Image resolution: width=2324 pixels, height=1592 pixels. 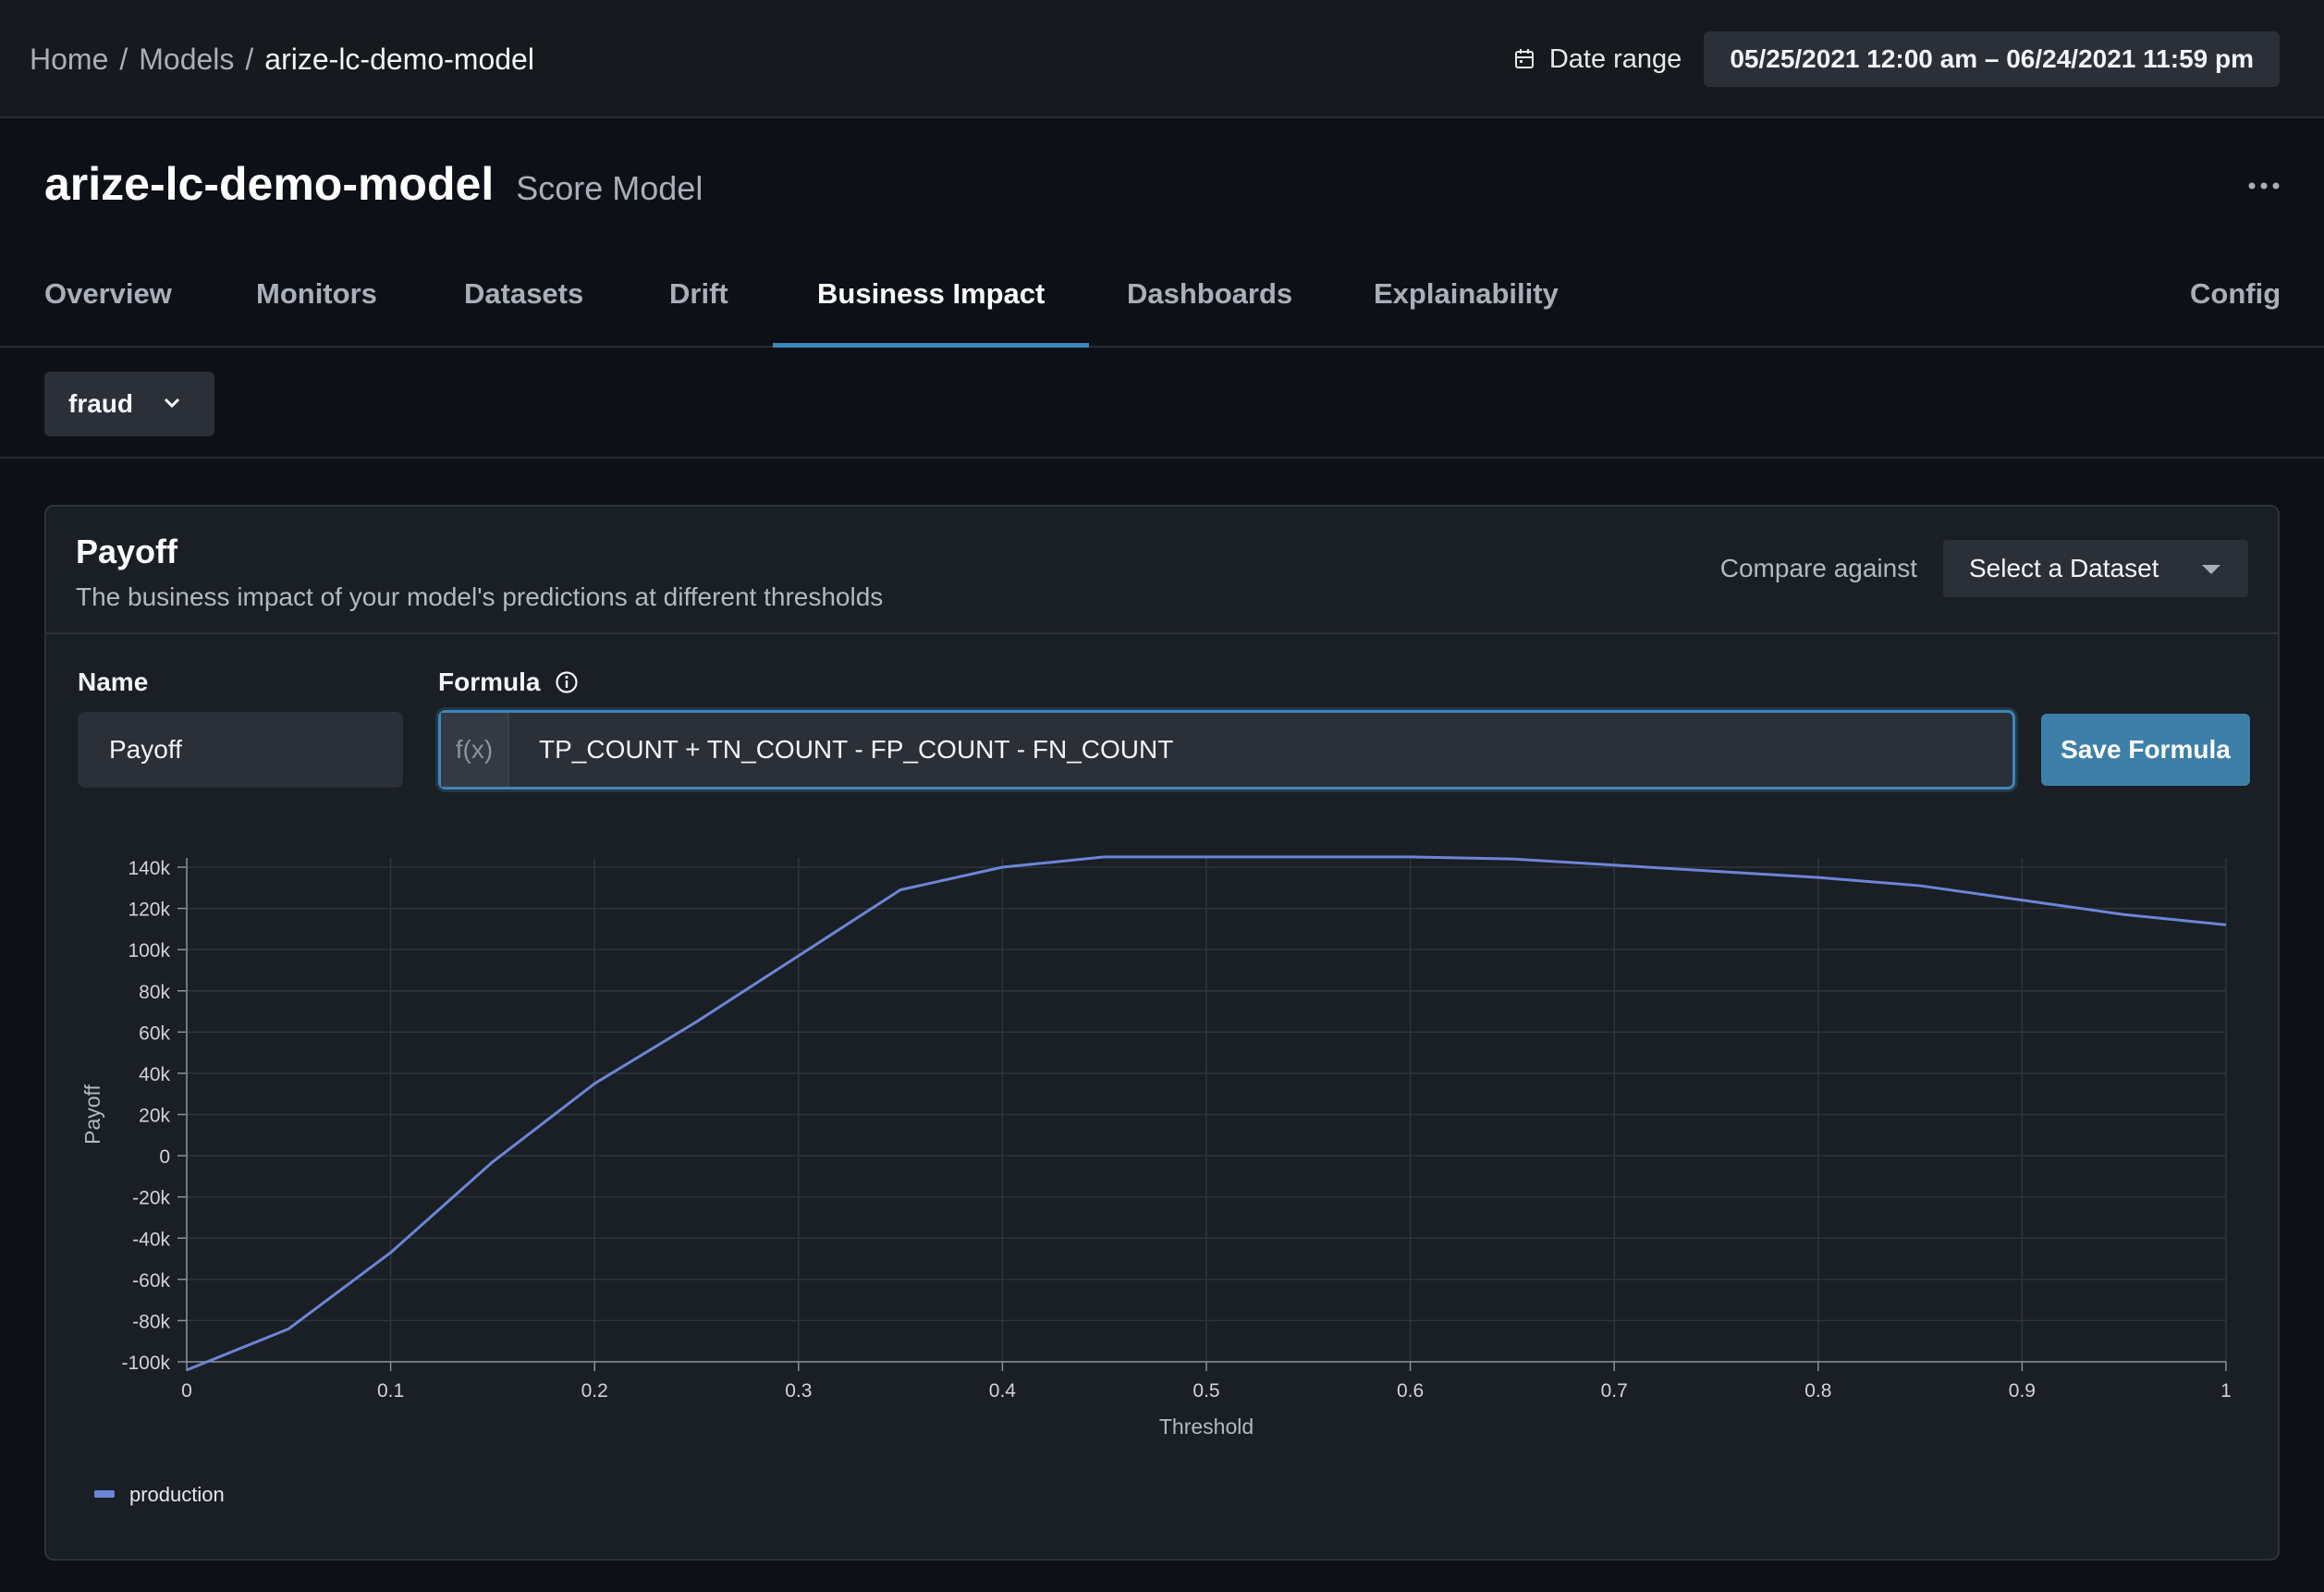 What do you see at coordinates (594, 1391) in the screenshot?
I see `x-tick-label: 0.2` at bounding box center [594, 1391].